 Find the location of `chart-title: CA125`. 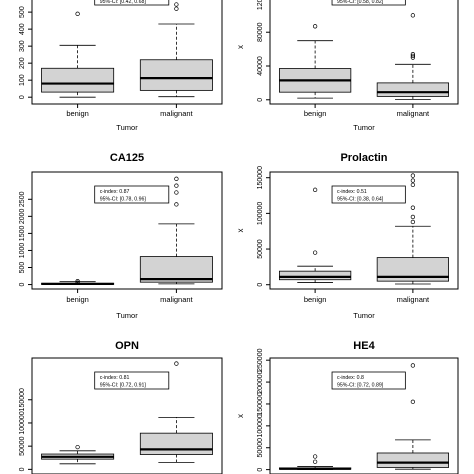

chart-title: CA125 is located at coordinates (127, 158).